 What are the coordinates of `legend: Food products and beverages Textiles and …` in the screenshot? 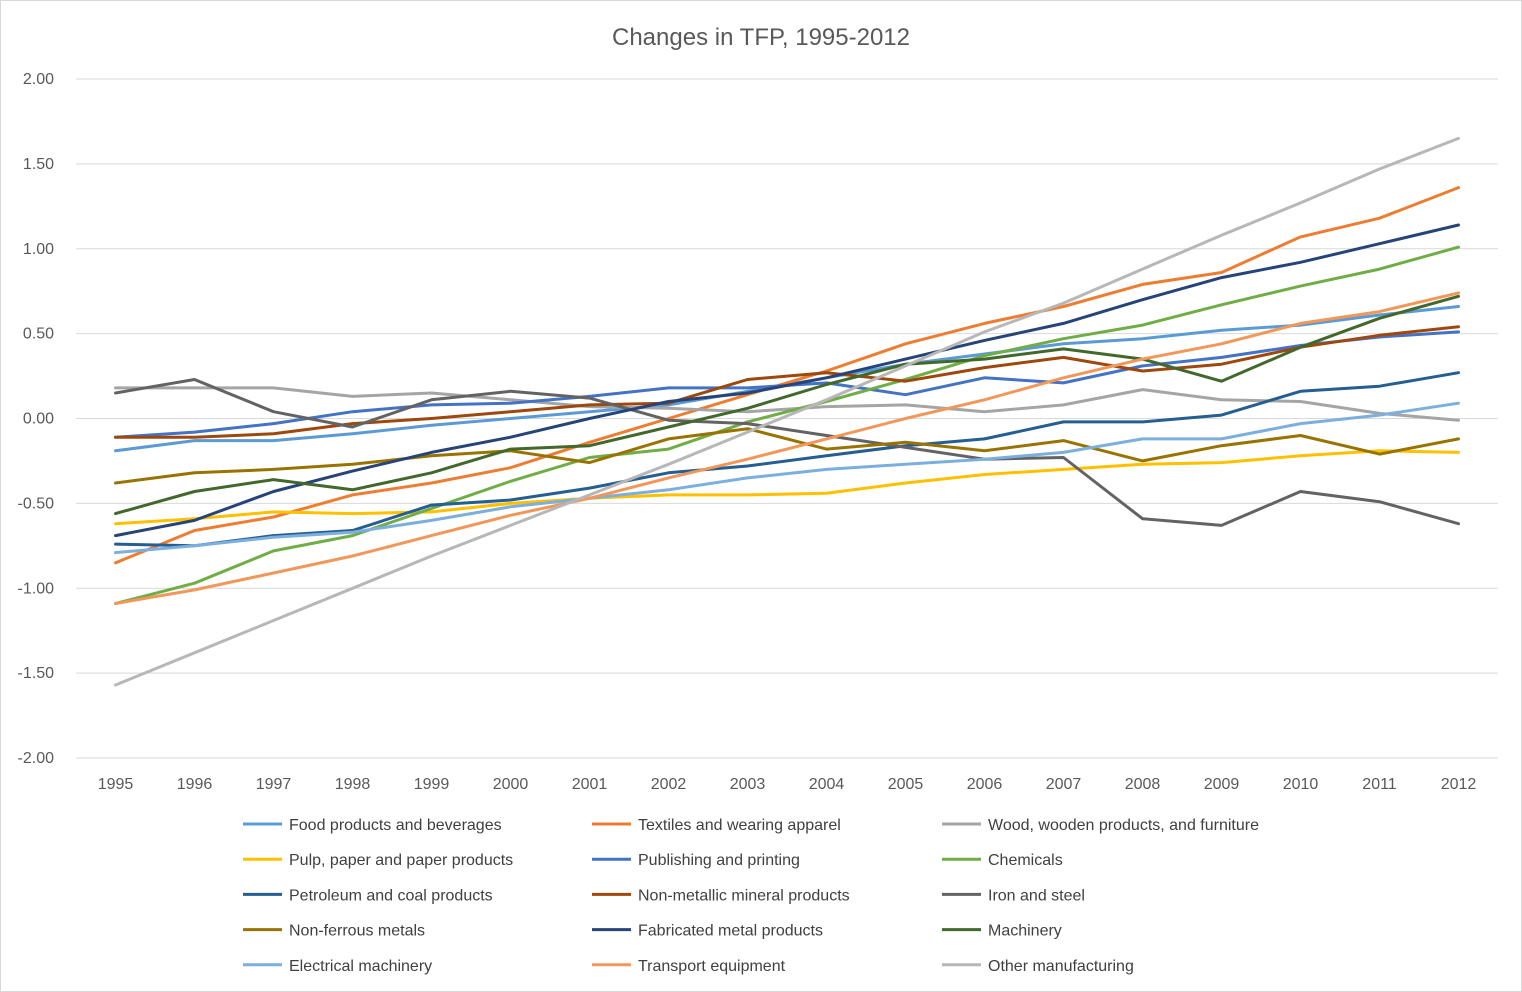 It's located at (751, 896).